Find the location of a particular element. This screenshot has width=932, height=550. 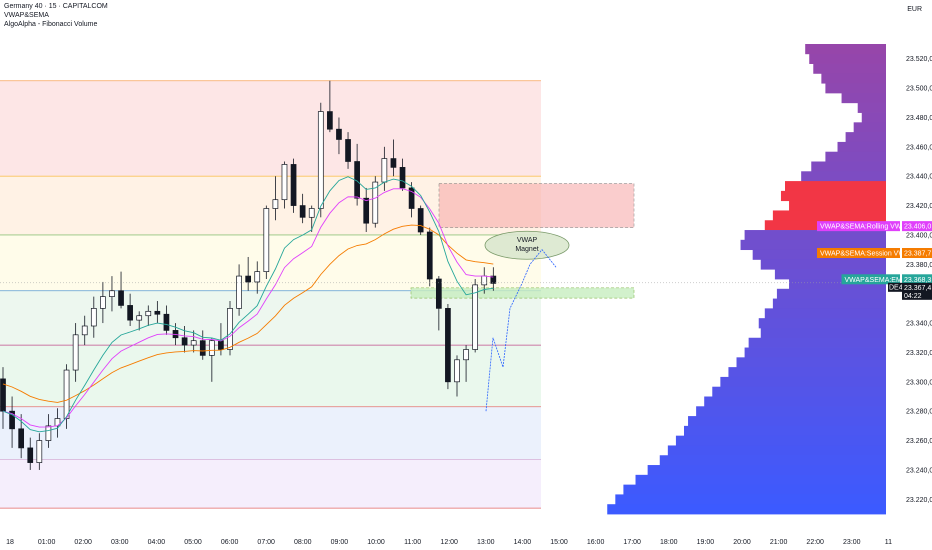

y-tick-label: 23.280,0 is located at coordinates (919, 412).